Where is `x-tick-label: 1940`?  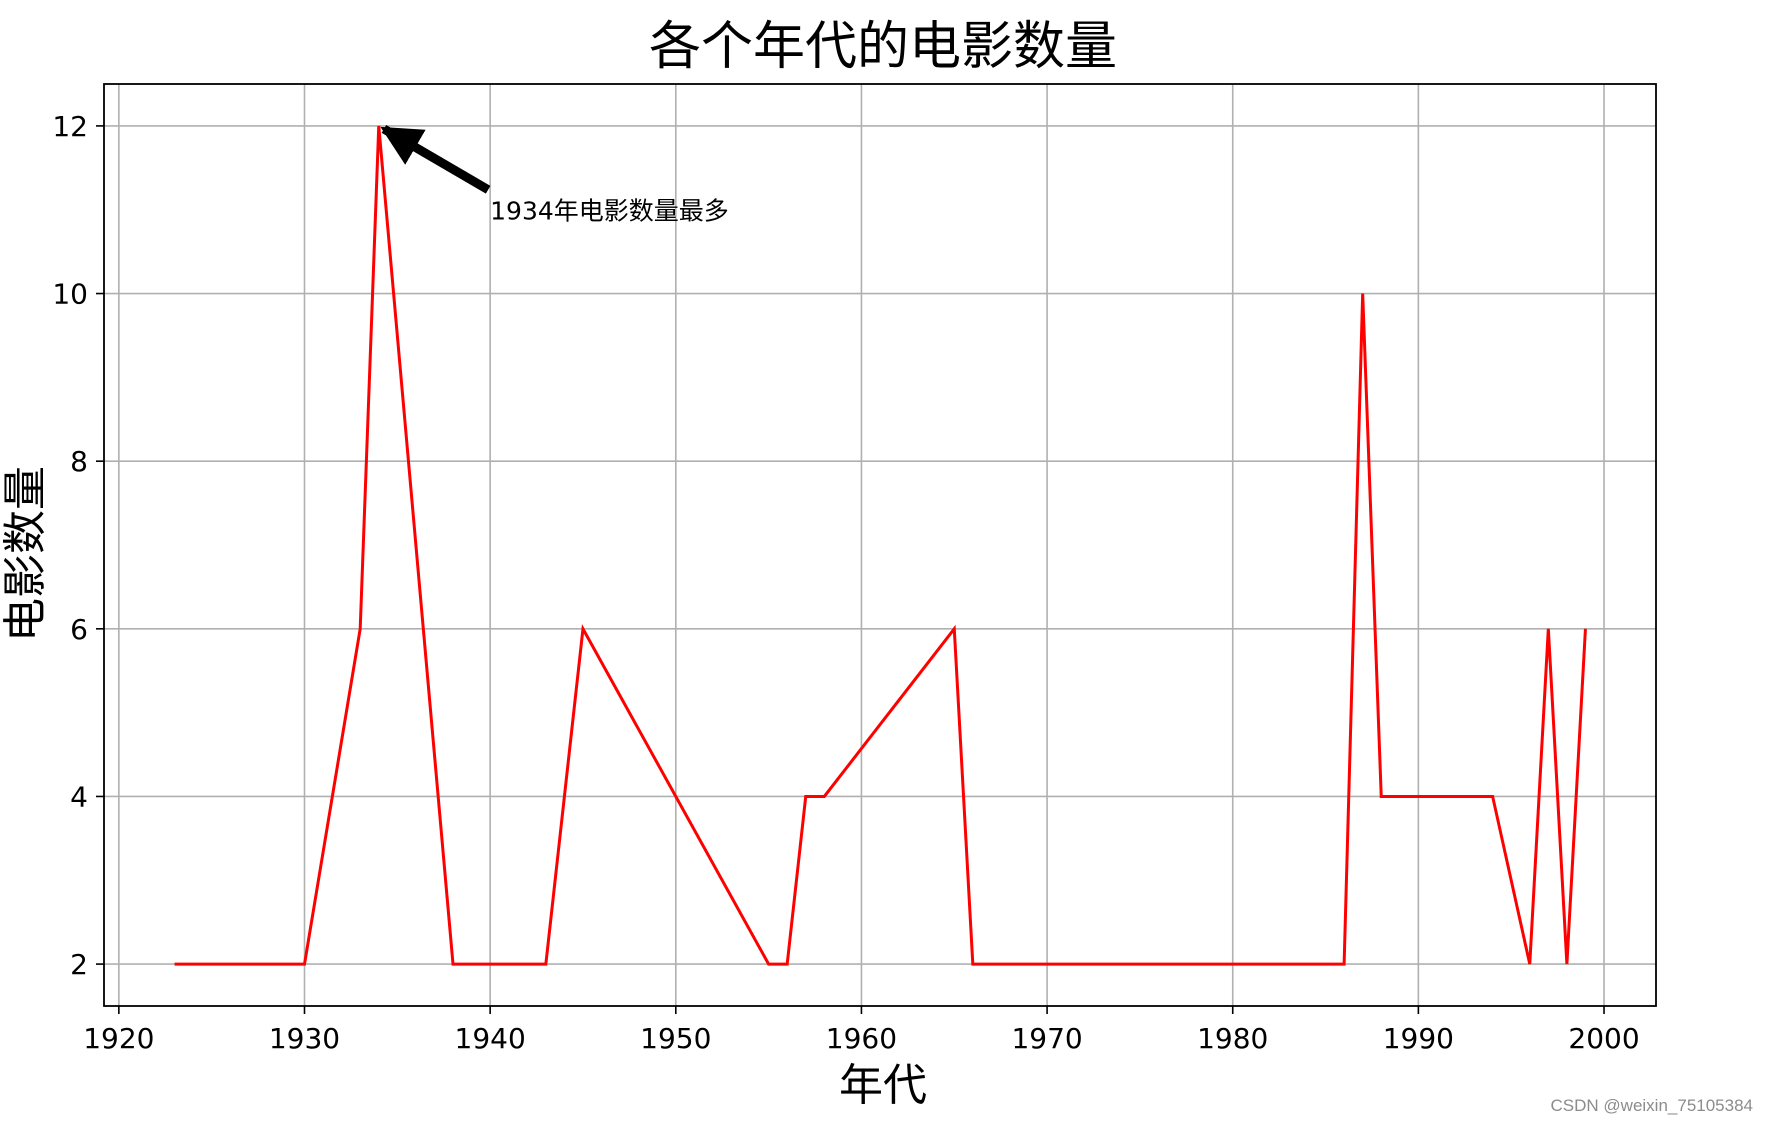
x-tick-label: 1940 is located at coordinates (490, 1038).